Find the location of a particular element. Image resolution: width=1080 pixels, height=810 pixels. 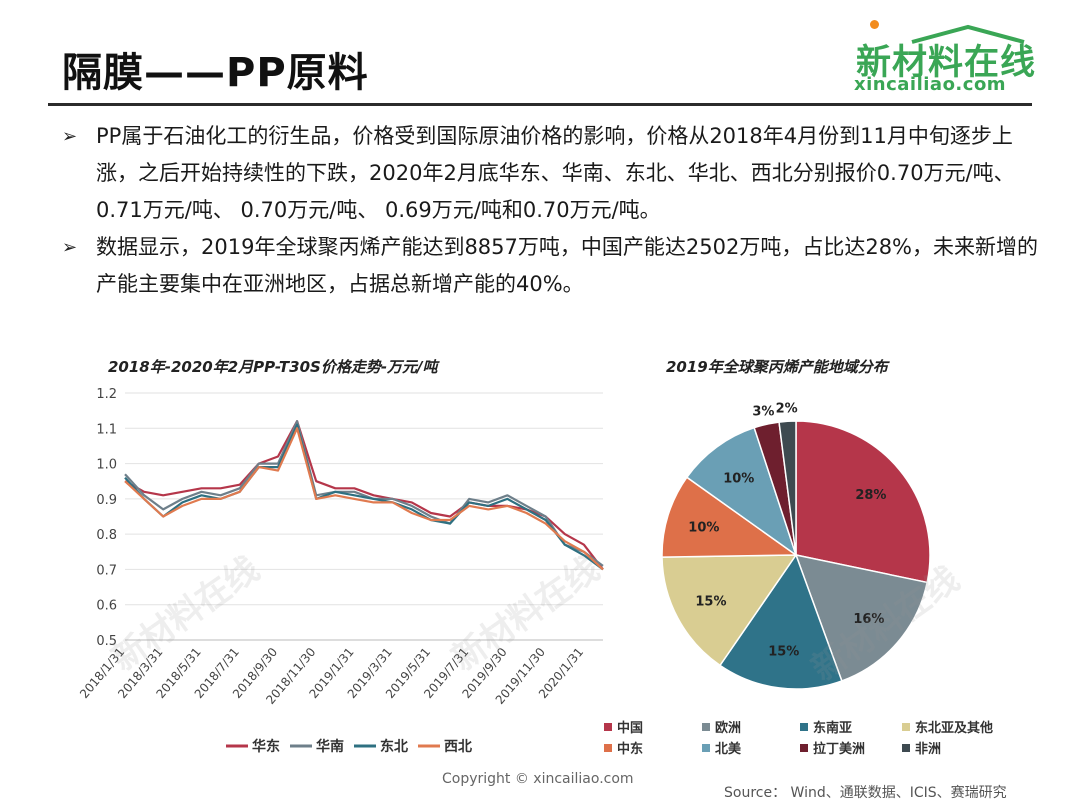

y-tick-label: 1.0 is located at coordinates (106, 465).